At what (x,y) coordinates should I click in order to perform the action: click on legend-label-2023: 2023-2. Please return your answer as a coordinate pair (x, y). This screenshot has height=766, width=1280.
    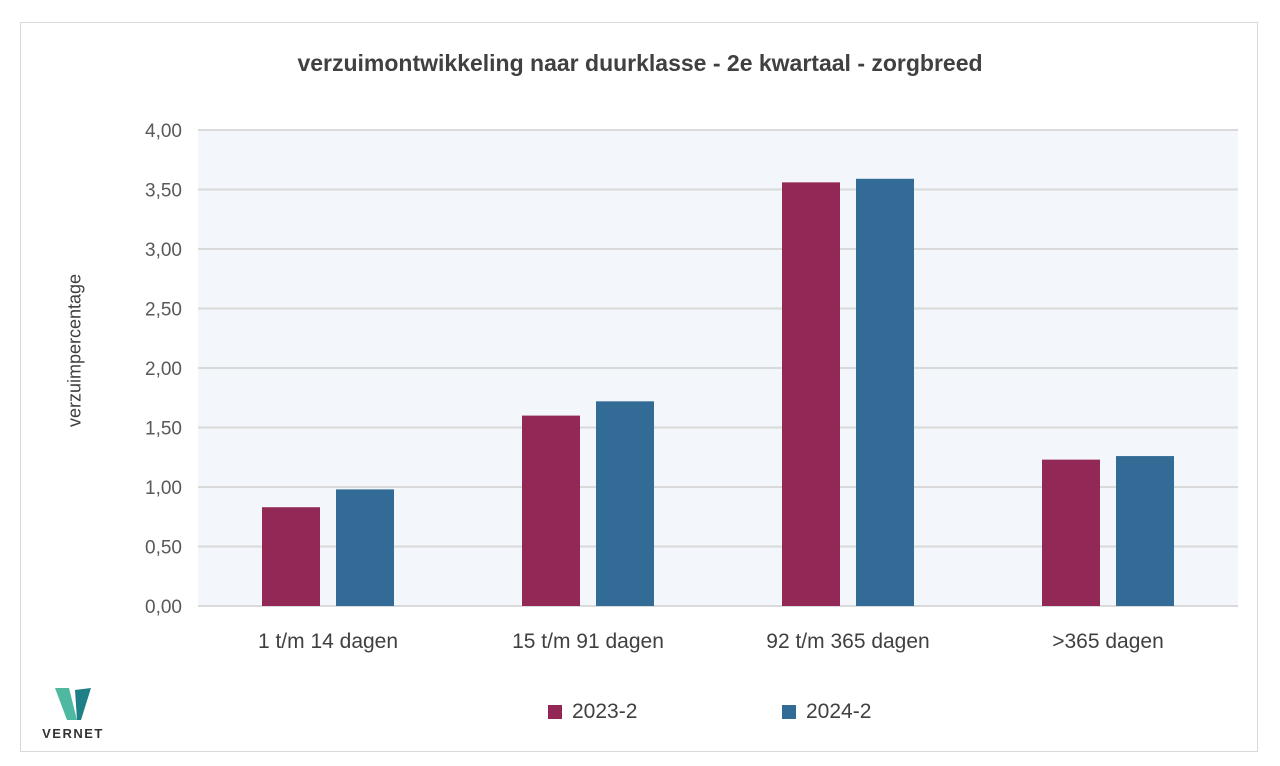
    Looking at the image, I should click on (605, 711).